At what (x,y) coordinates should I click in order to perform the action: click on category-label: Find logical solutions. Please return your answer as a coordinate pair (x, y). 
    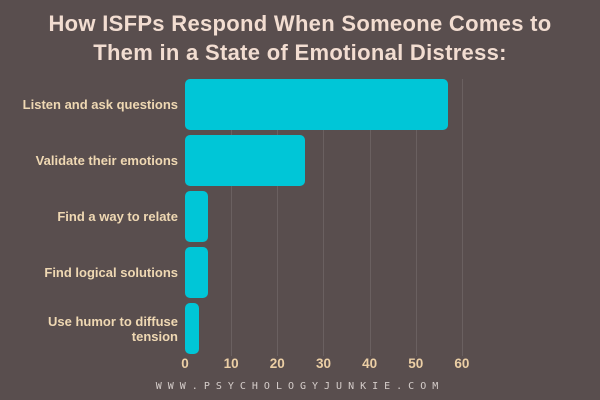
    Looking at the image, I should click on (111, 272).